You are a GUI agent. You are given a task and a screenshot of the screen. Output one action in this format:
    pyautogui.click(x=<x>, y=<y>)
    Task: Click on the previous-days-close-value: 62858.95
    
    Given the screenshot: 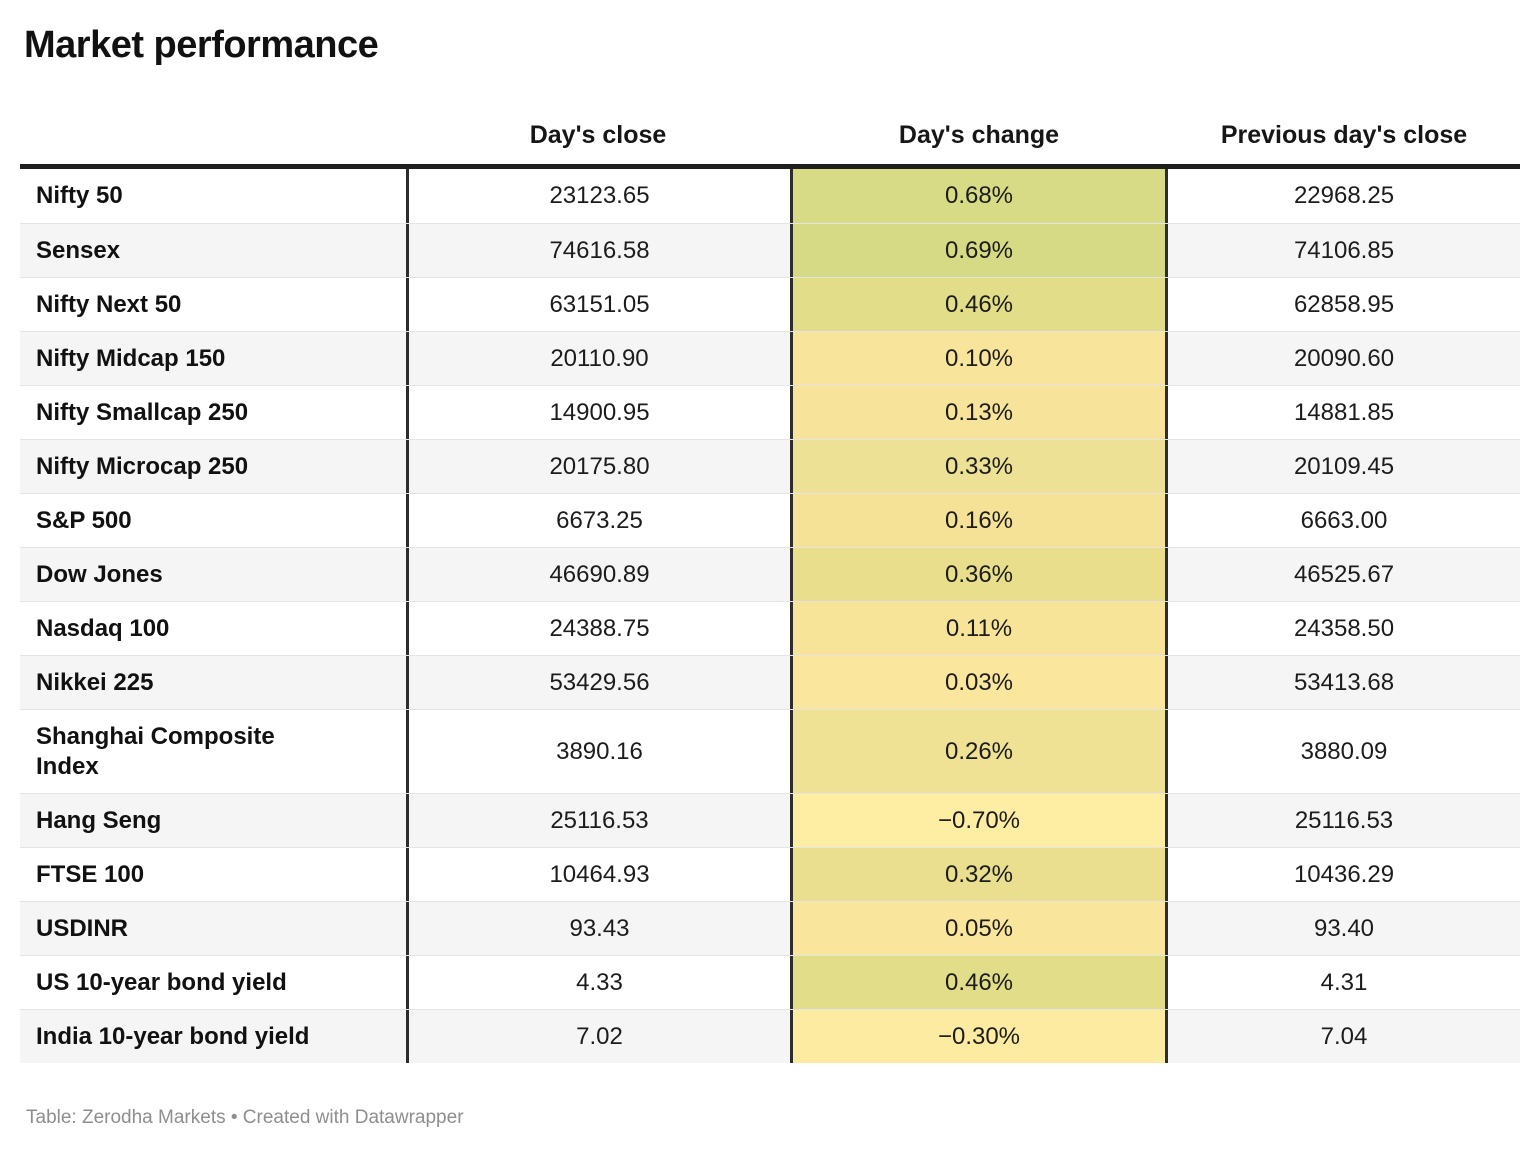 What is the action you would take?
    pyautogui.click(x=1344, y=304)
    